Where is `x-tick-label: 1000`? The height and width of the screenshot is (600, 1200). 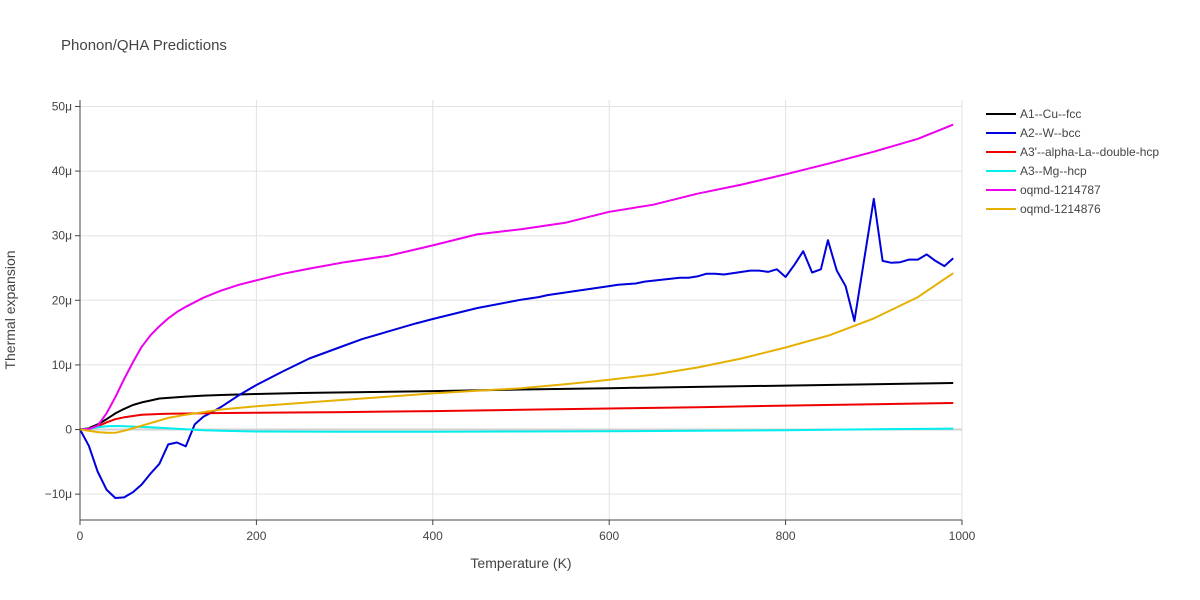 x-tick-label: 1000 is located at coordinates (962, 536).